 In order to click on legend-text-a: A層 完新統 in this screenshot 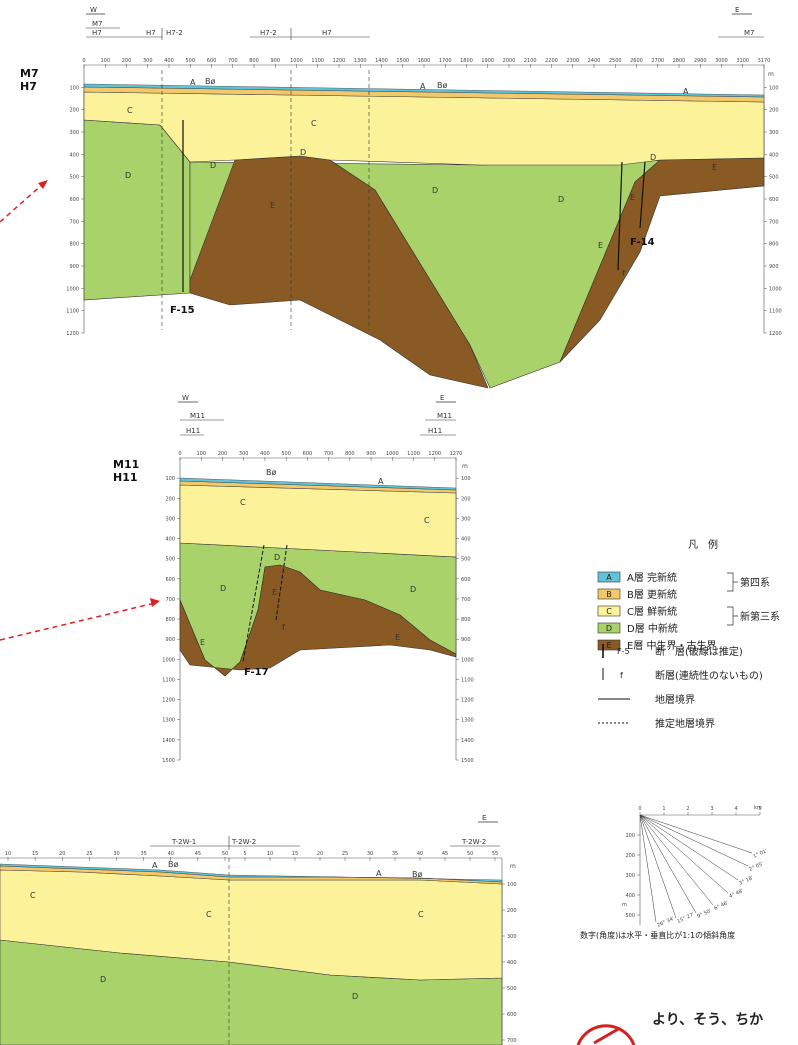, I will do `click(652, 577)`.